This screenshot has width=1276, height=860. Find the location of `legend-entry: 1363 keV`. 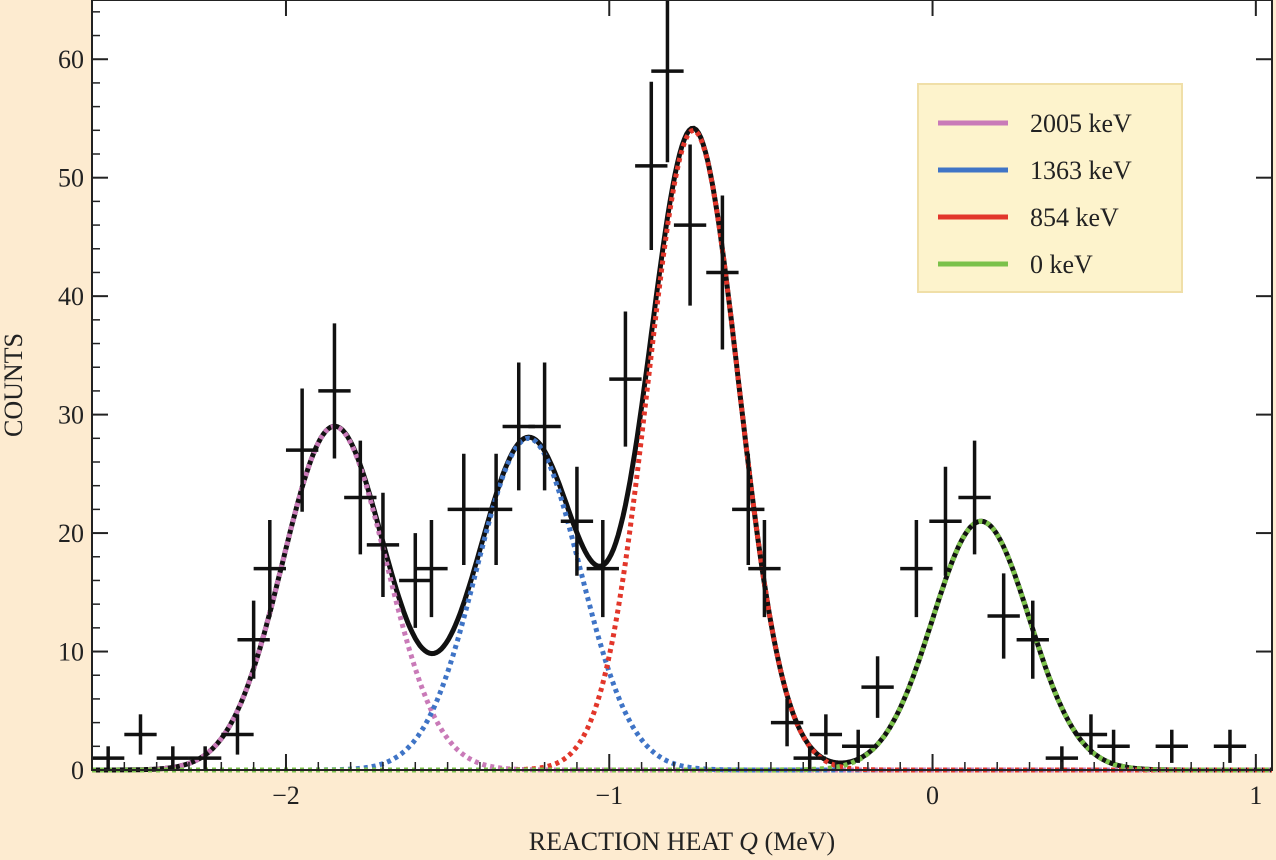

legend-entry: 1363 keV is located at coordinates (1035, 170).